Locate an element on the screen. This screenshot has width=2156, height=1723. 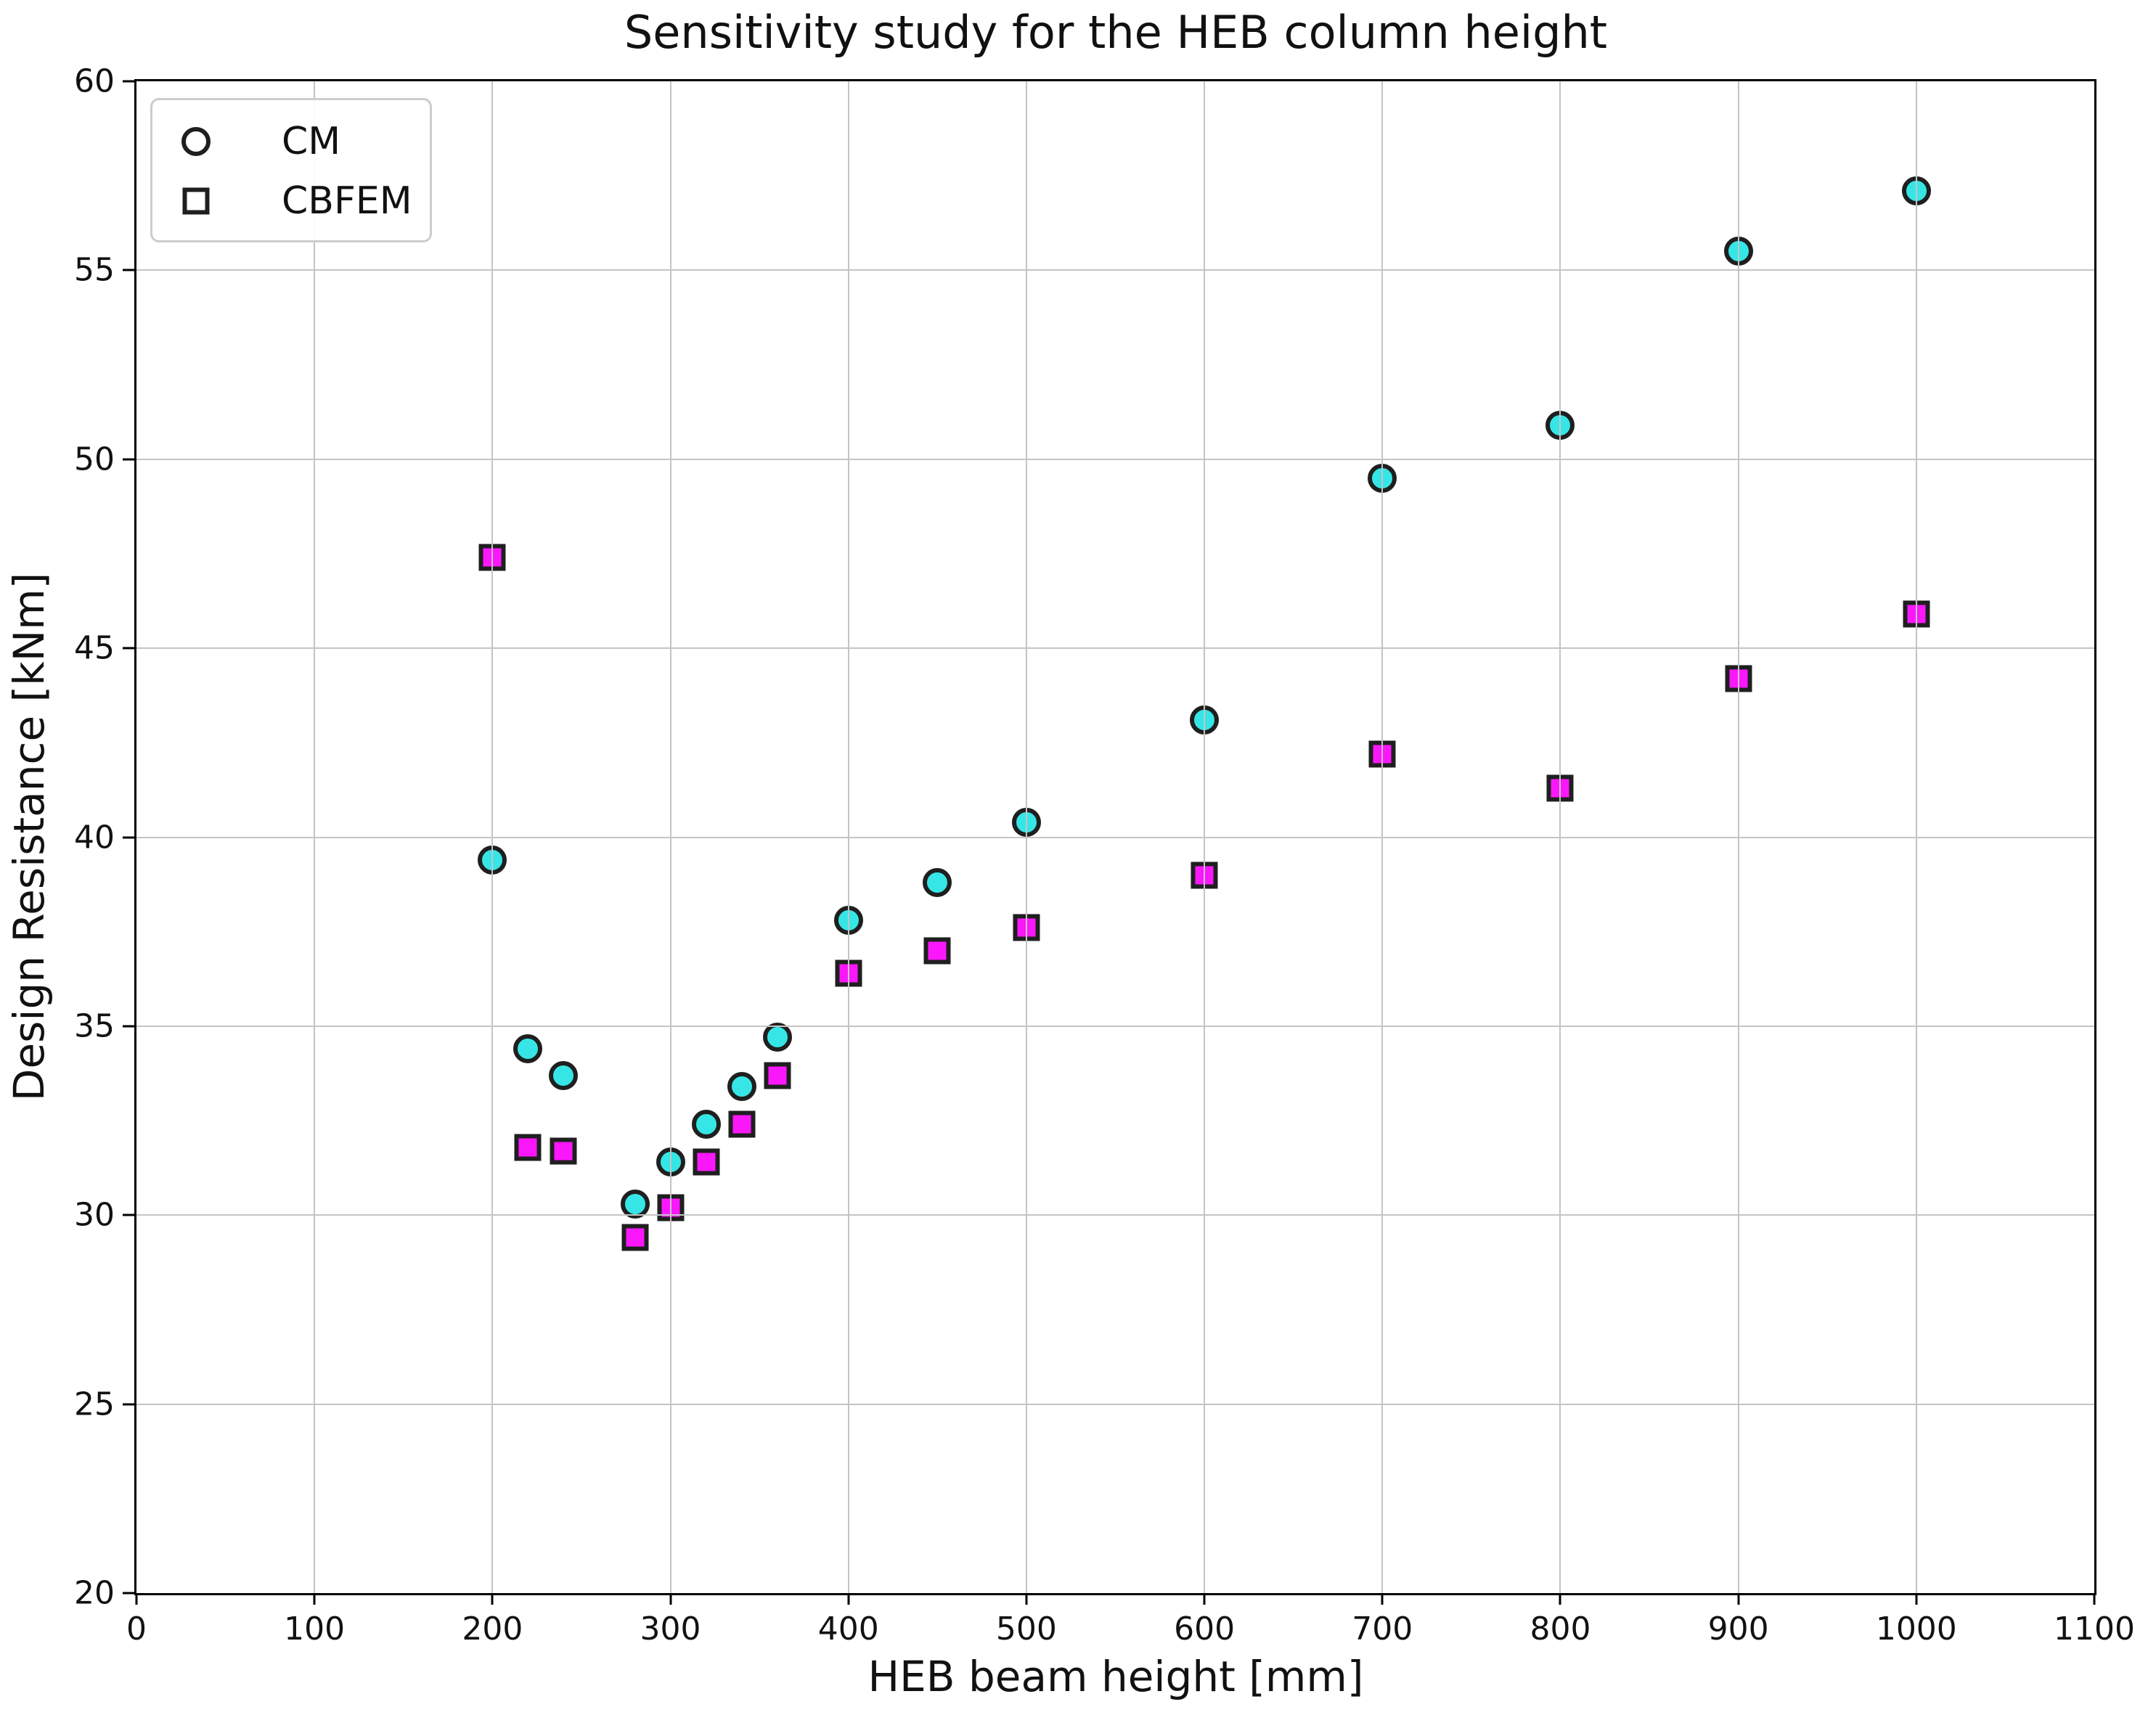
y-tick-label: 50 is located at coordinates (95, 459).